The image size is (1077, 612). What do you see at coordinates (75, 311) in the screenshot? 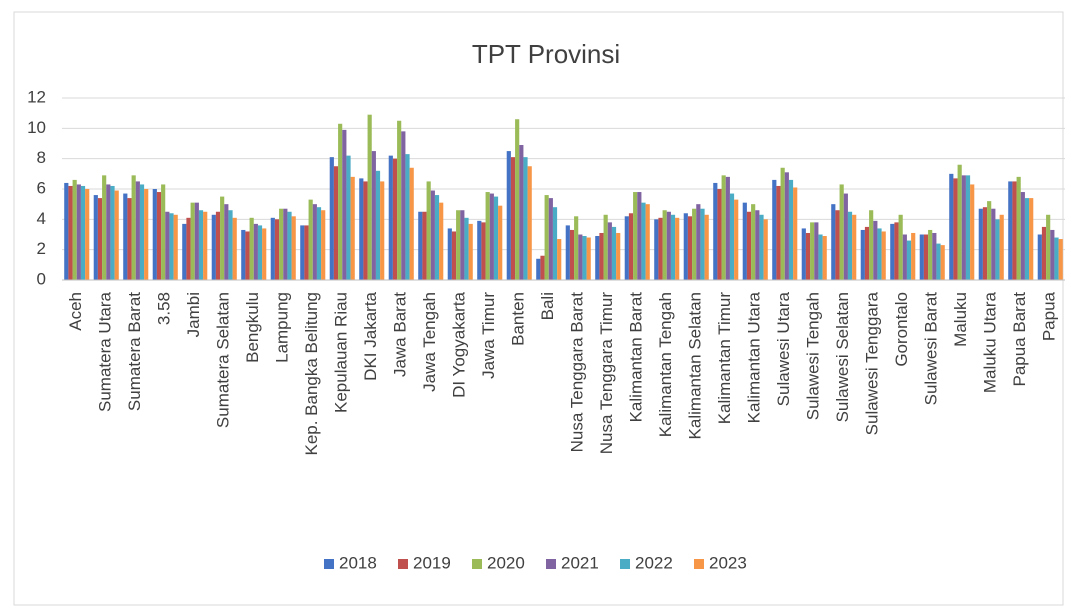
I see `x-tick-label: Aceh` at bounding box center [75, 311].